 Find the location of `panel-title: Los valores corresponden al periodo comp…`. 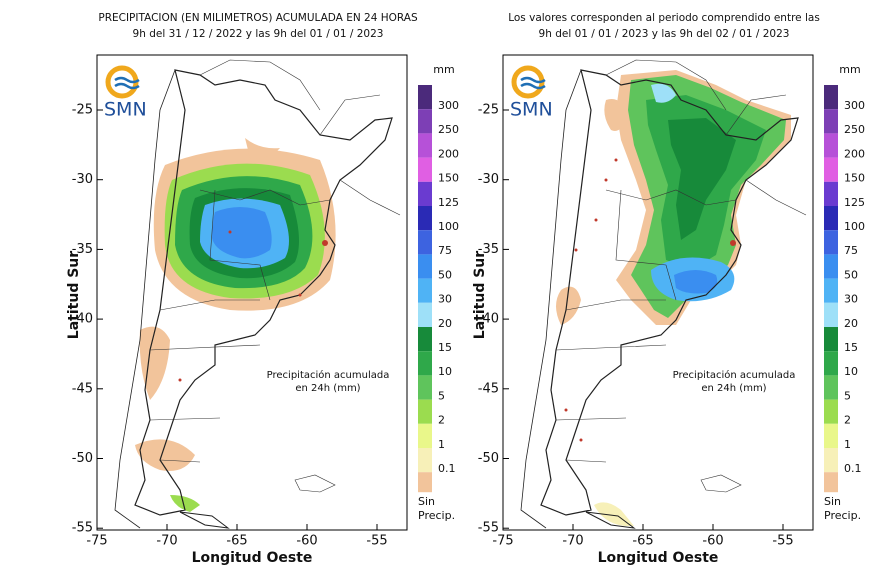

panel-title: Los valores corresponden al periodo comp… is located at coordinates (664, 18).